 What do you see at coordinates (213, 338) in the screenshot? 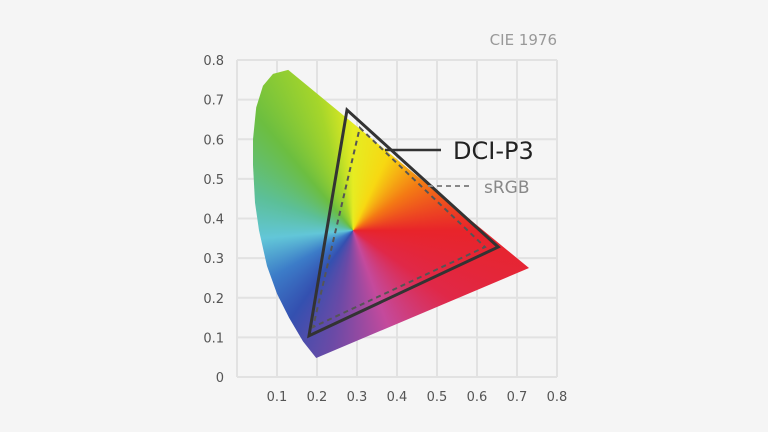
I see `y-tick-label: 0.1` at bounding box center [213, 338].